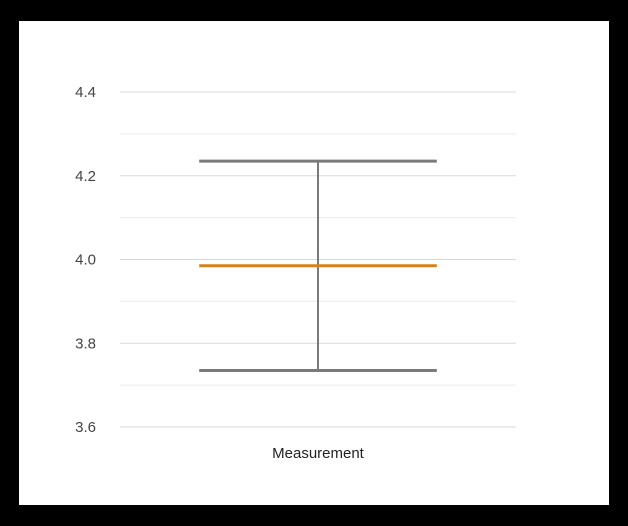 This screenshot has height=526, width=628. What do you see at coordinates (85, 92) in the screenshot?
I see `y-tick-label: 4.4` at bounding box center [85, 92].